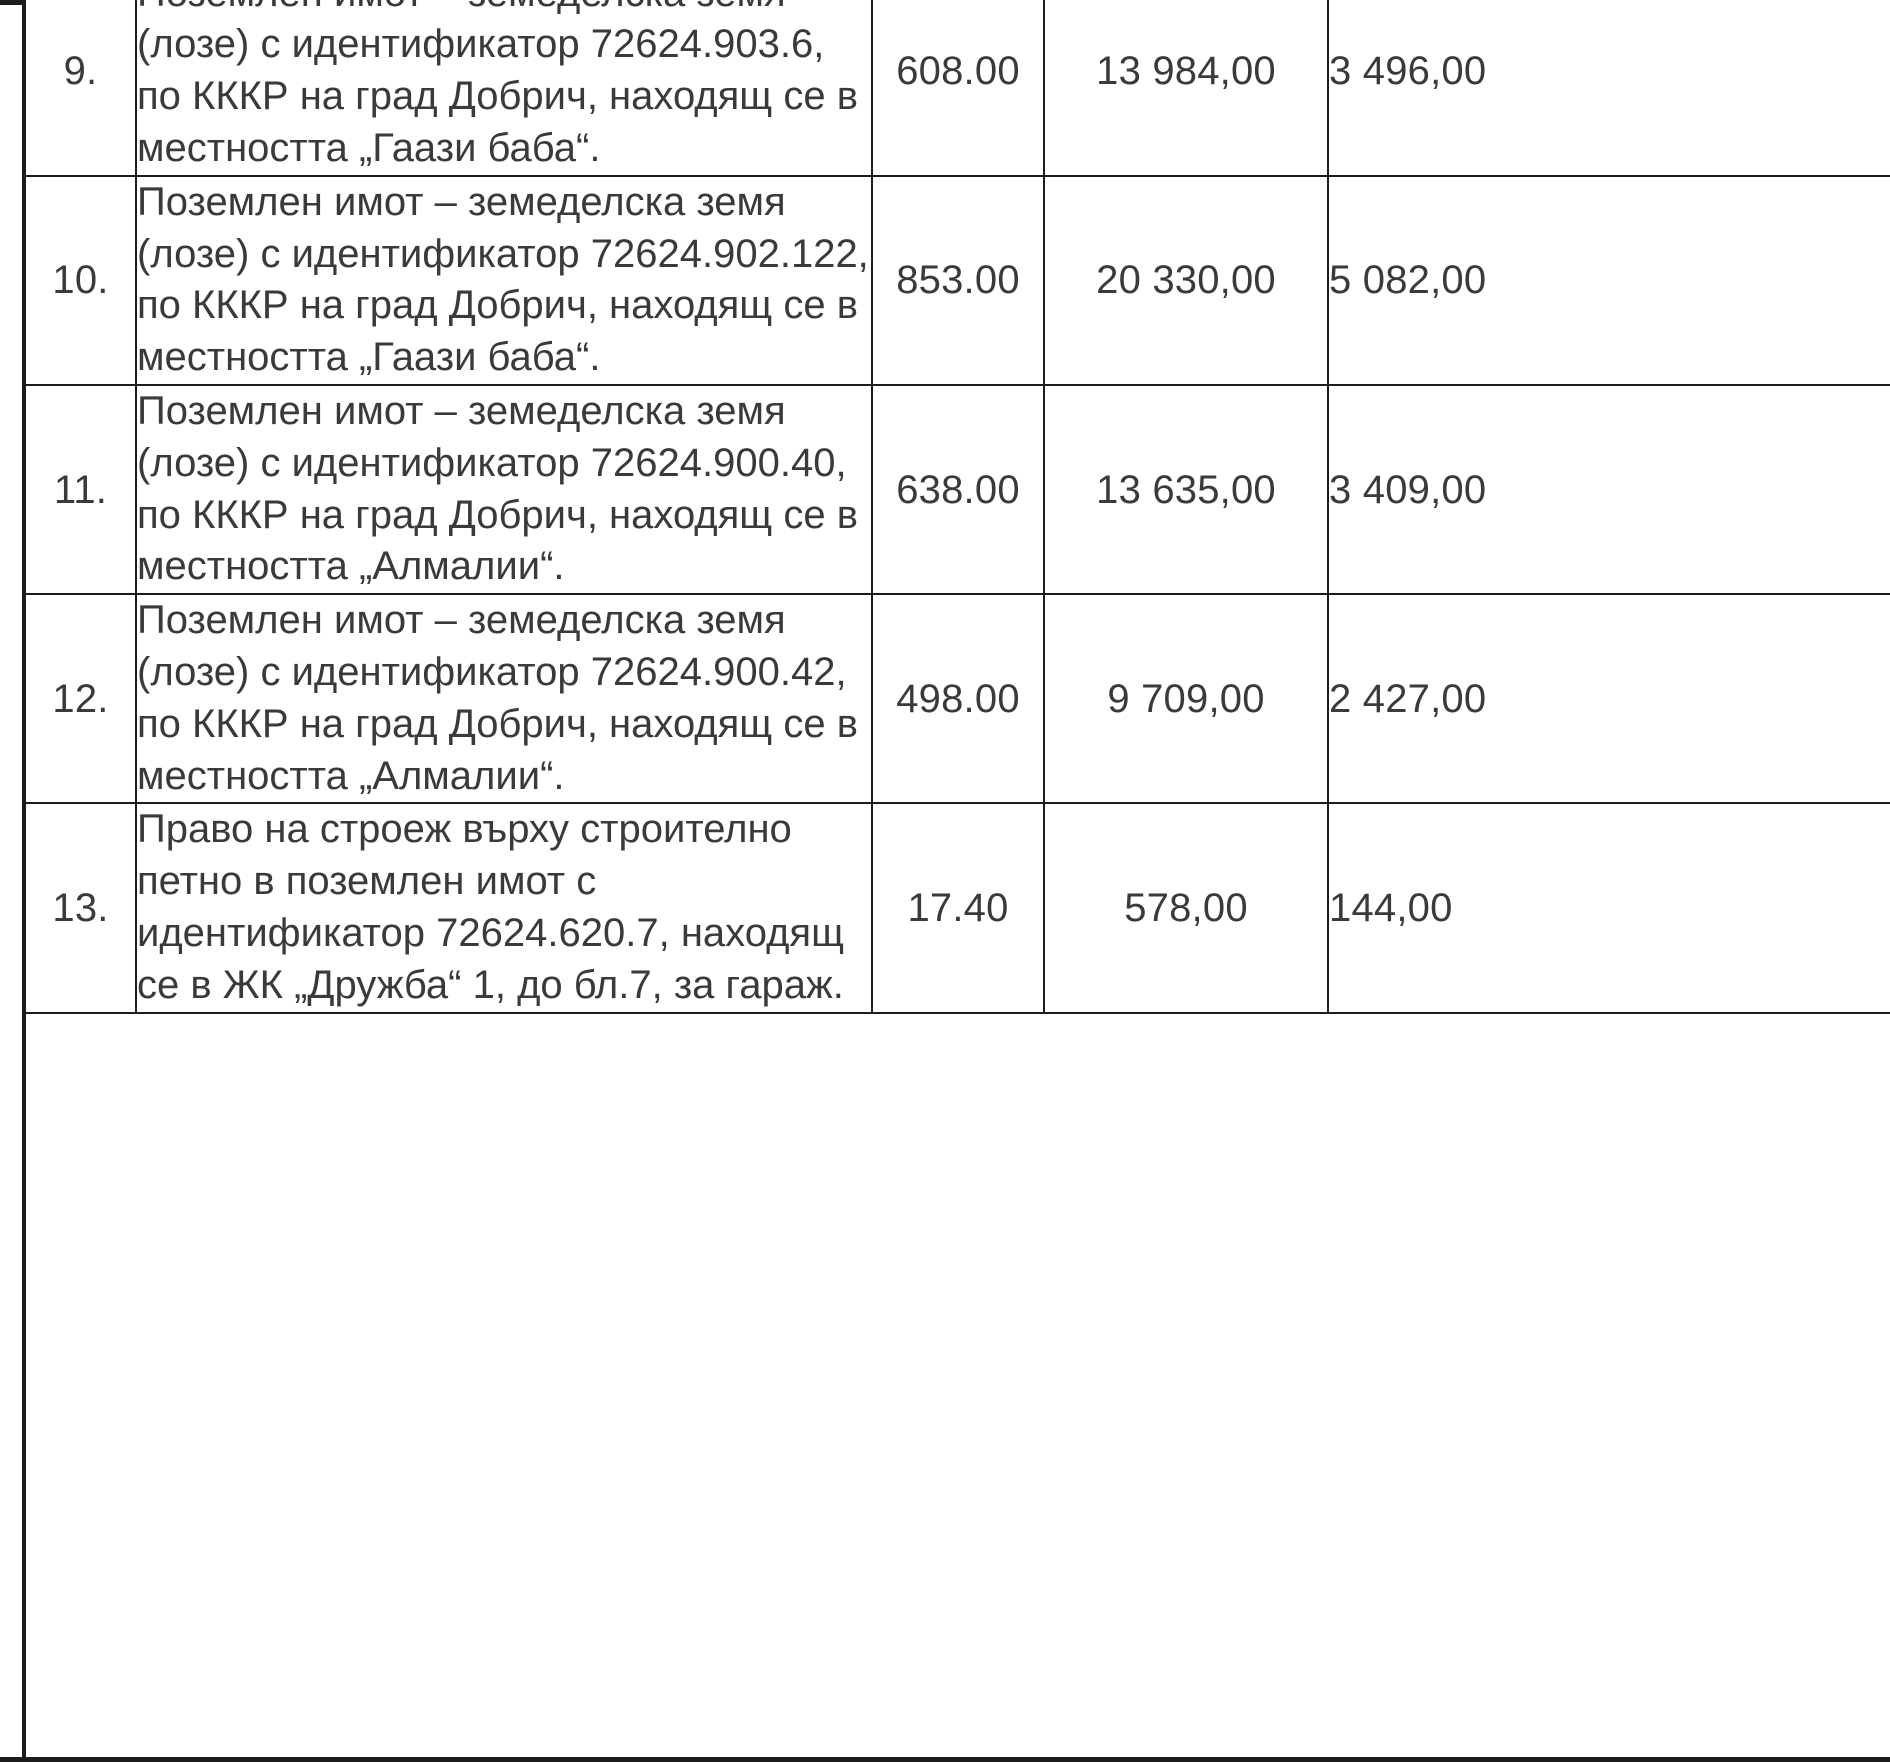  I want to click on row-value2-cell: 2 427,00, so click(1608, 699).